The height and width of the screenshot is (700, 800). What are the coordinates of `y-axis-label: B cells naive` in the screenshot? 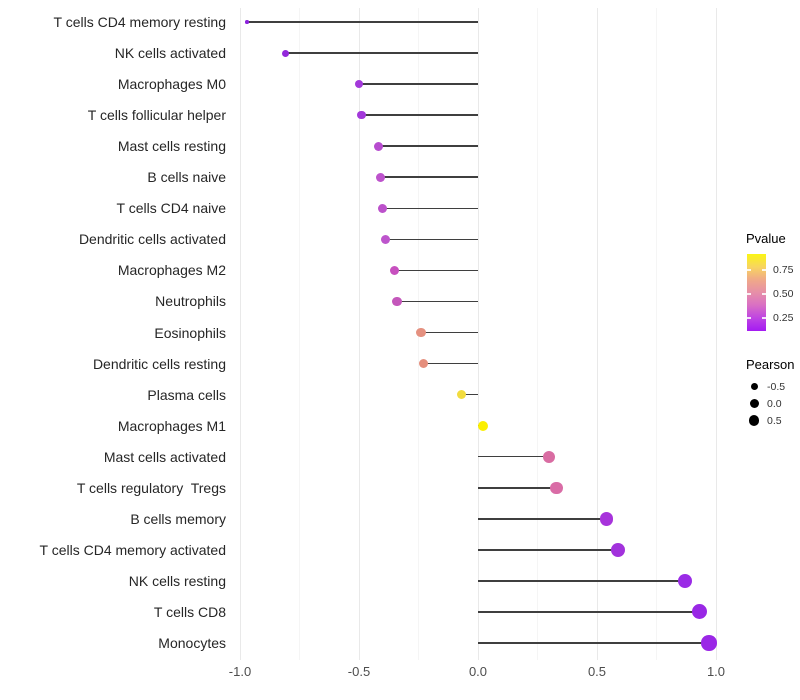 It's located at (186, 177).